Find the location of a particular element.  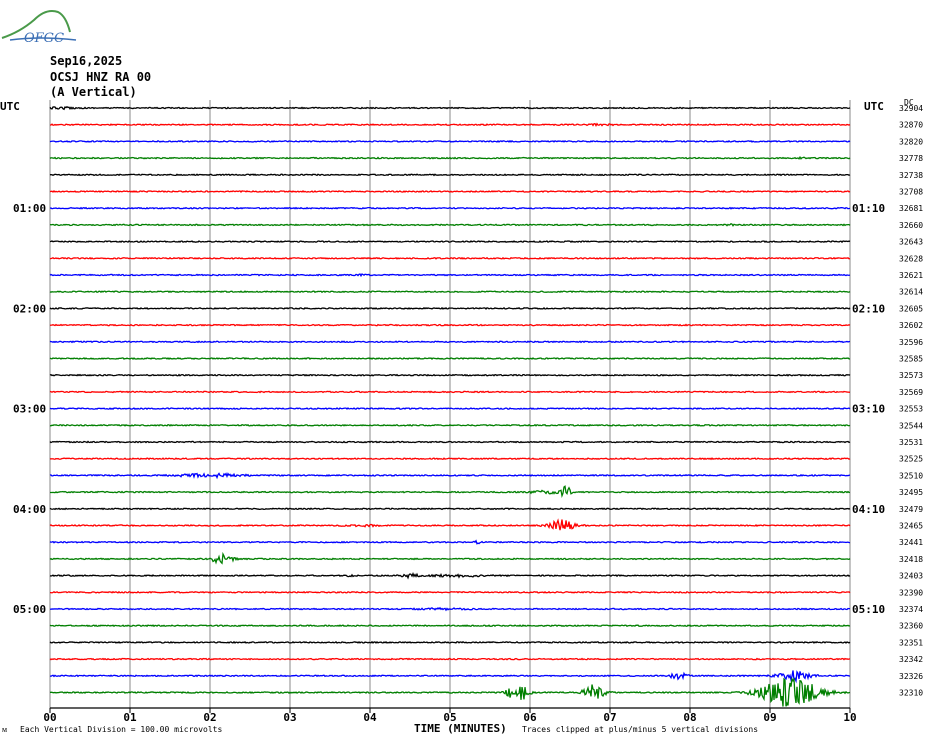

mountain-logo-icon: OFGC is located at coordinates (39, 28).